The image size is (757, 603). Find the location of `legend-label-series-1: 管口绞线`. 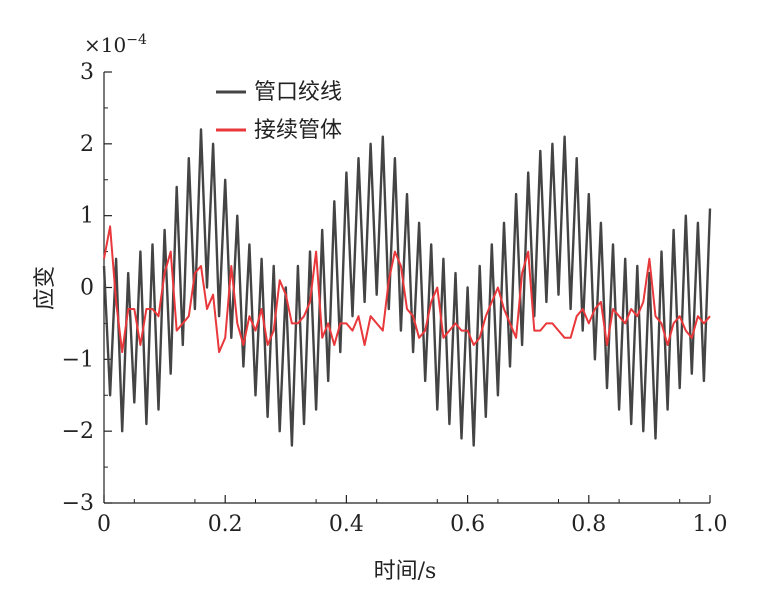

legend-label-series-1: 管口绞线 is located at coordinates (298, 92).